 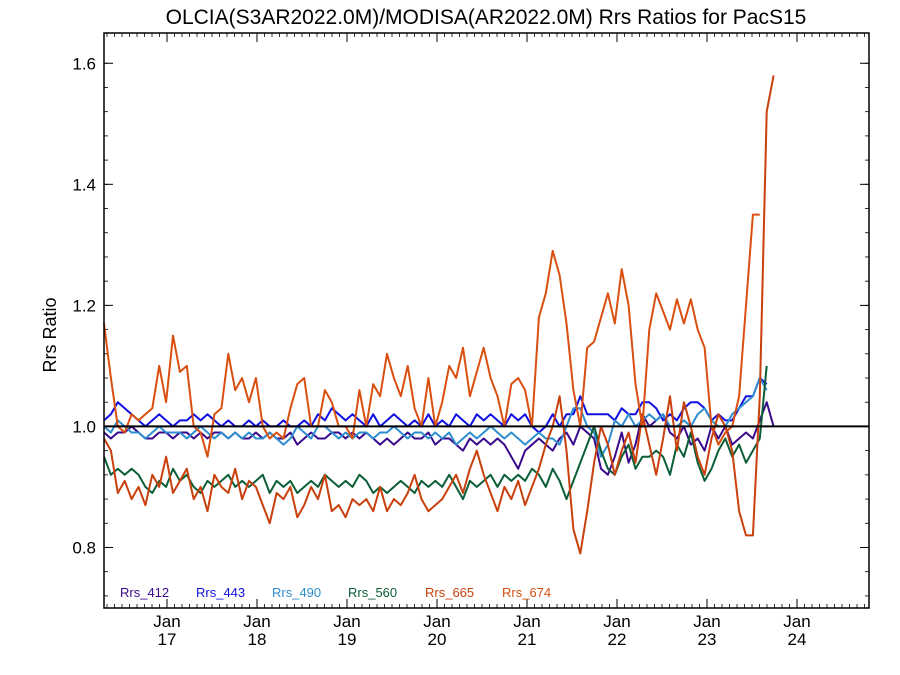 I want to click on x-tick-year-label: 18, so click(x=257, y=639).